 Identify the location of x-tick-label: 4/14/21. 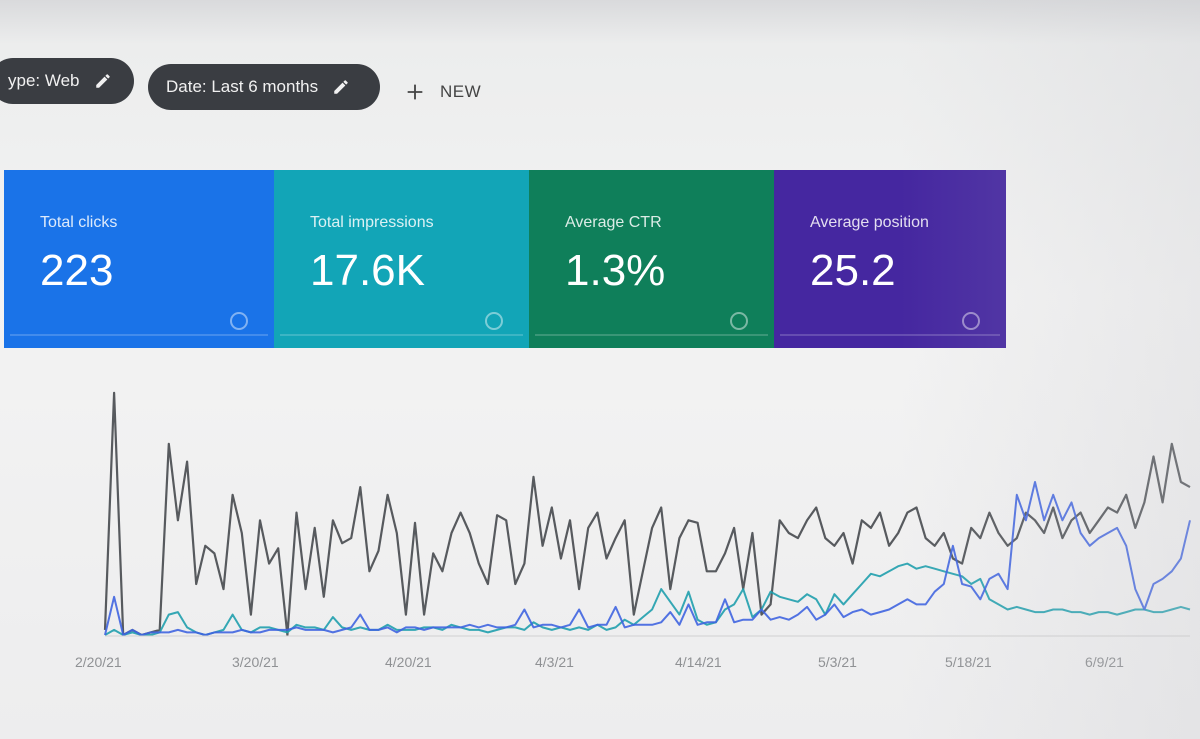
(698, 662).